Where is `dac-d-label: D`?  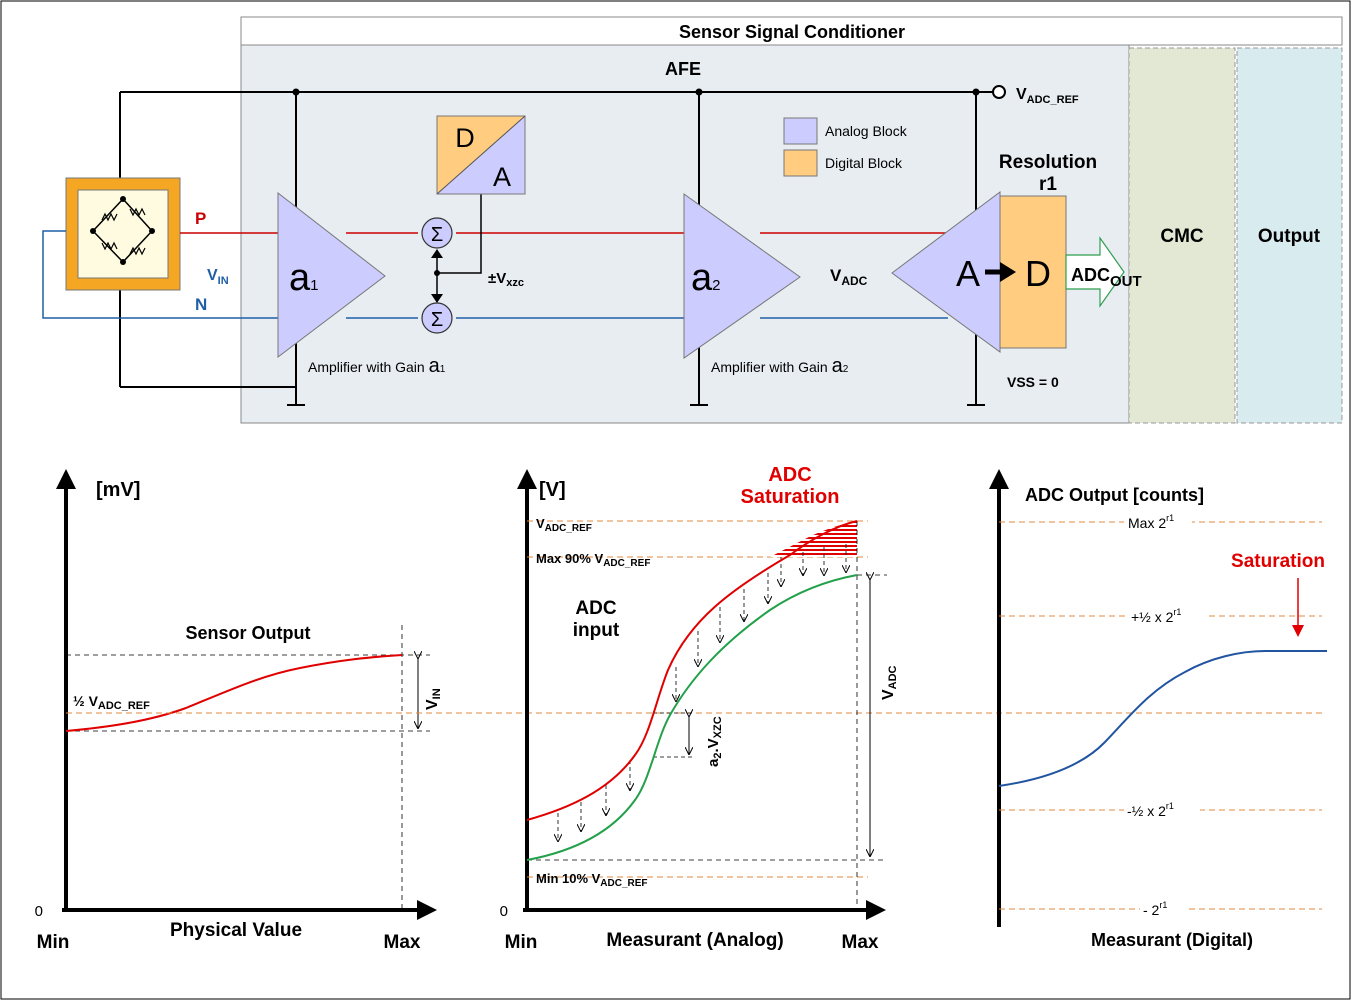 dac-d-label: D is located at coordinates (465, 138).